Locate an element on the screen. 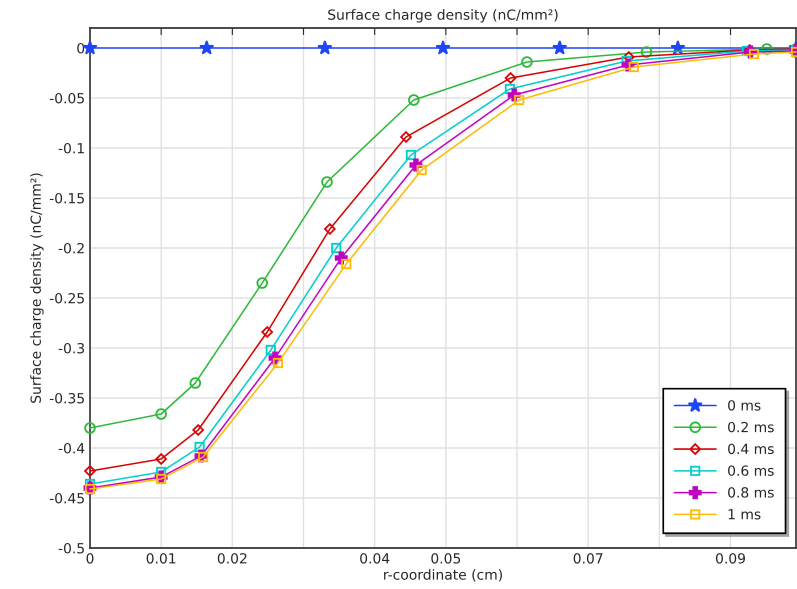  legend-label: 0.6 ms is located at coordinates (751, 470).